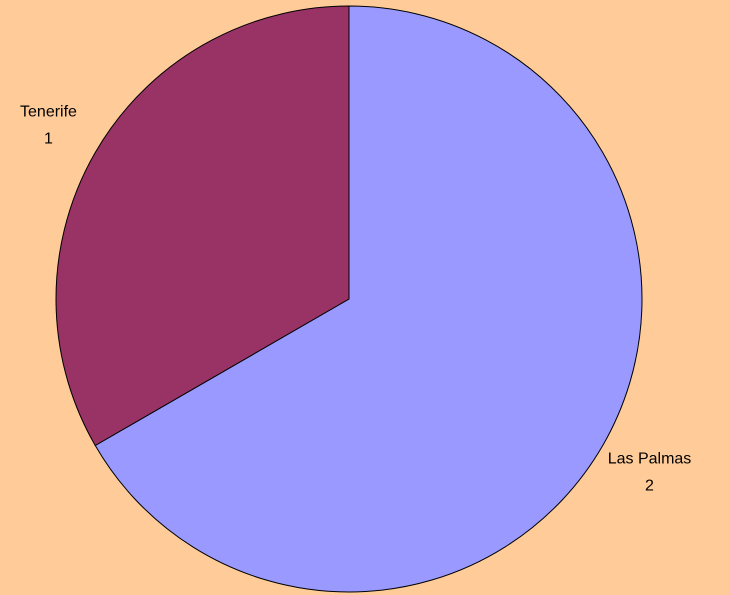 Image resolution: width=729 pixels, height=595 pixels. I want to click on slice-label: Tenerife, so click(48, 112).